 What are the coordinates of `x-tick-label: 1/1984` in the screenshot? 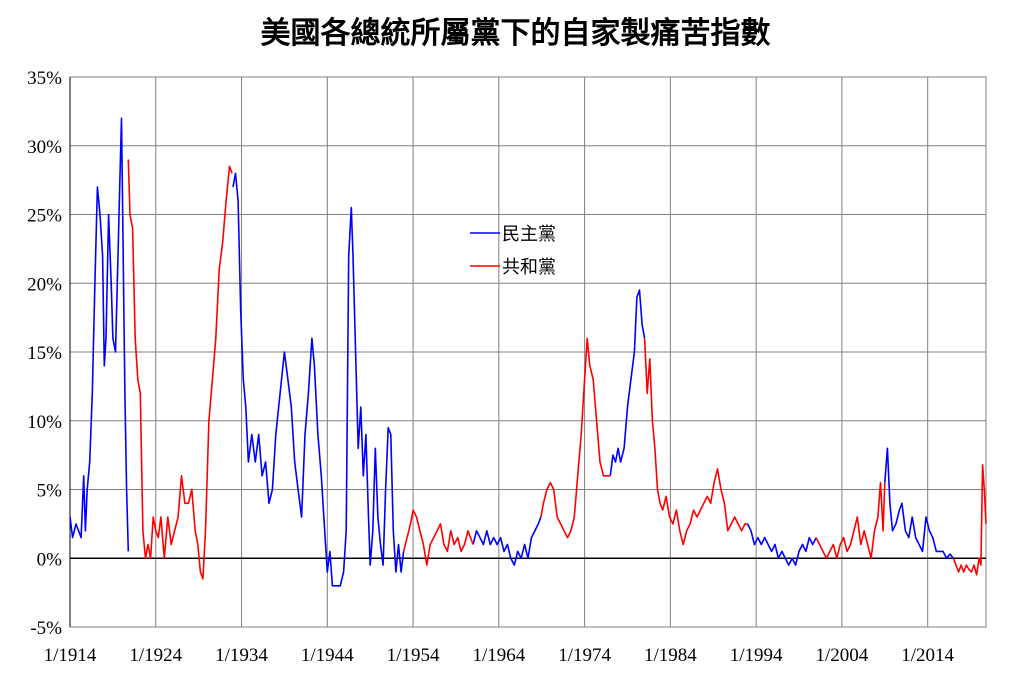 It's located at (670, 655).